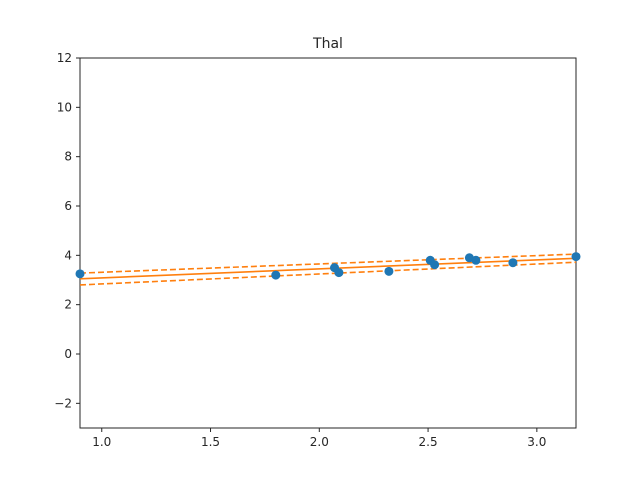 Image resolution: width=640 pixels, height=480 pixels. What do you see at coordinates (68, 157) in the screenshot?
I see `y-tick-label: 8` at bounding box center [68, 157].